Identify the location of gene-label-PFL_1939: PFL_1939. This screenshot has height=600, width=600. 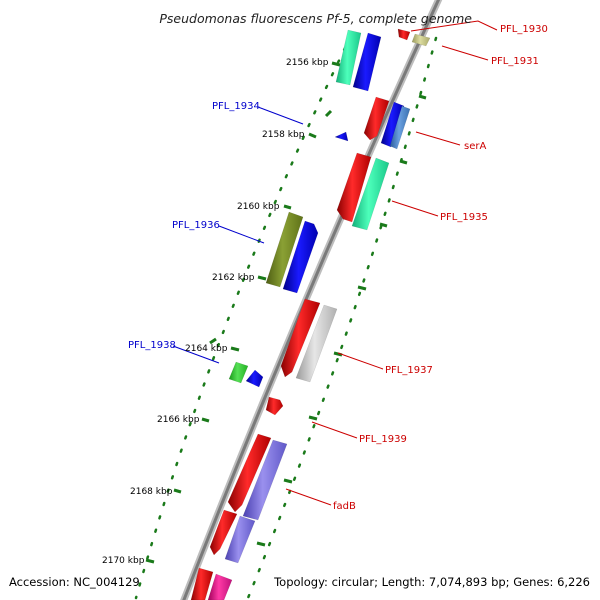
(383, 439).